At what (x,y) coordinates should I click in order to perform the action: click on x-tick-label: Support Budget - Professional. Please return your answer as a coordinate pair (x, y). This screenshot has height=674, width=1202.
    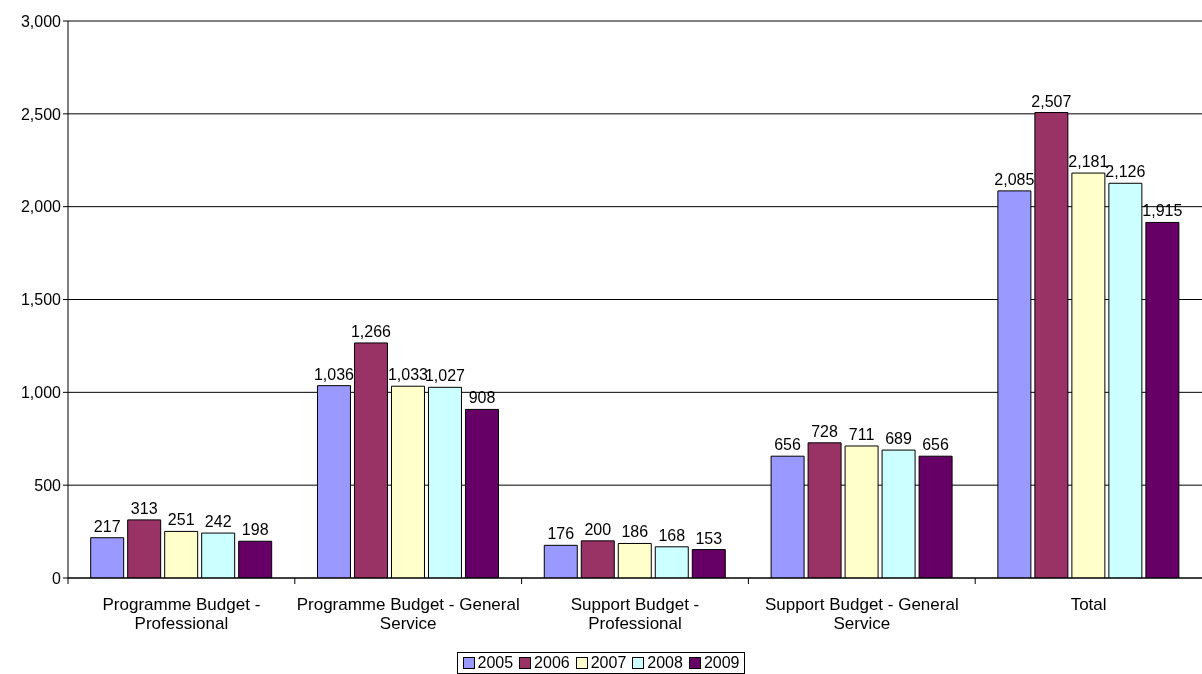
    Looking at the image, I should click on (635, 614).